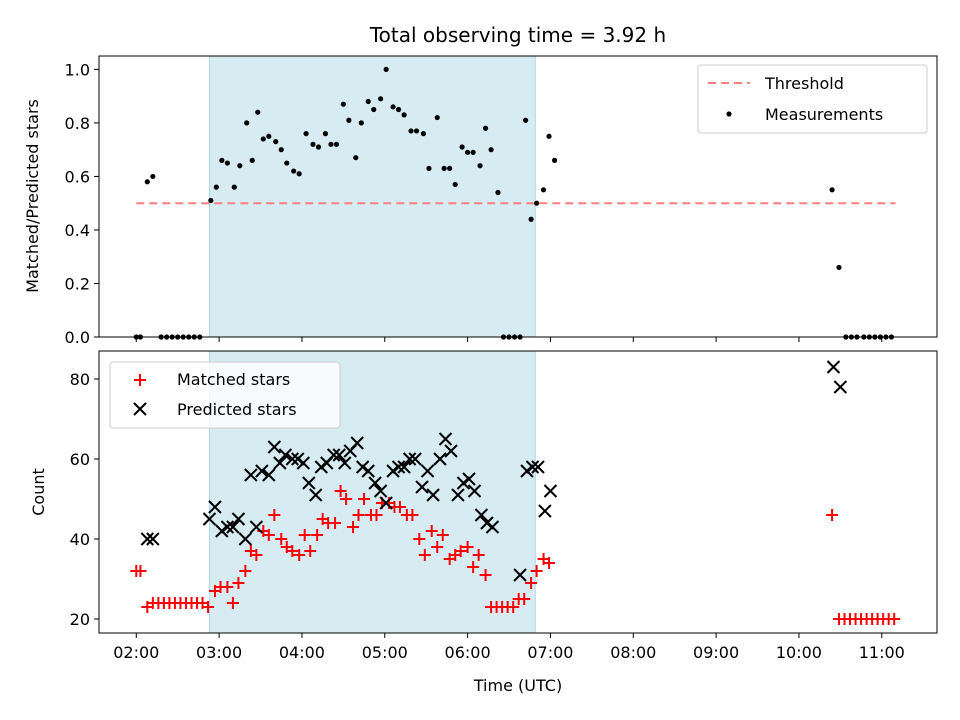 The width and height of the screenshot is (960, 720). I want to click on legend-predicted-label: Predicted stars, so click(237, 409).